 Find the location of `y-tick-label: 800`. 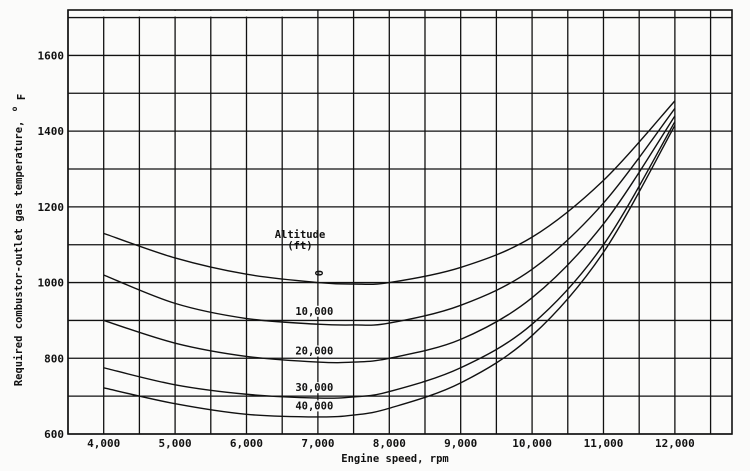

y-tick-label: 800 is located at coordinates (54, 358).